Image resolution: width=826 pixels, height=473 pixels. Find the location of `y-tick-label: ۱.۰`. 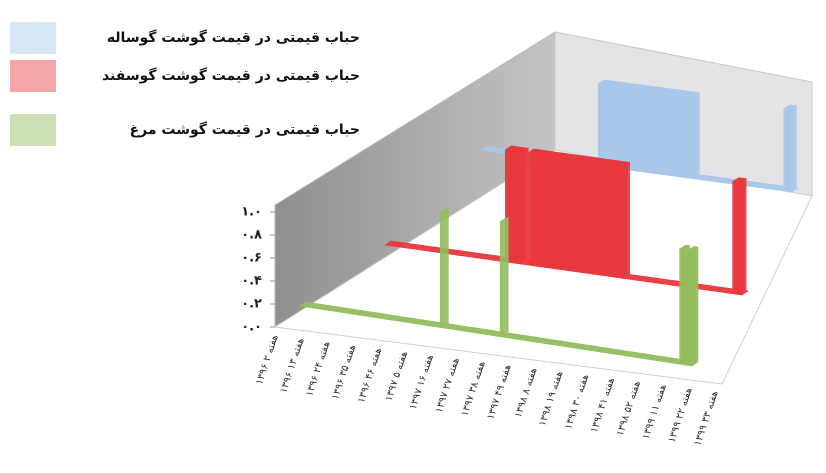

y-tick-label: ۱.۰ is located at coordinates (251, 212).